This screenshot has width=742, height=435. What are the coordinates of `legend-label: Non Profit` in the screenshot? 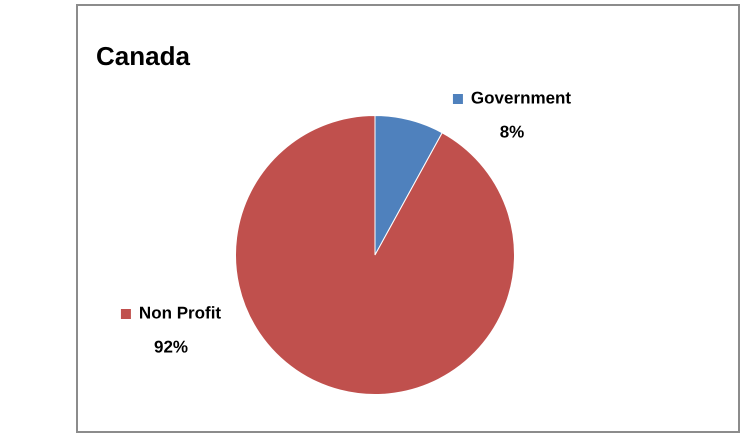 It's located at (180, 313).